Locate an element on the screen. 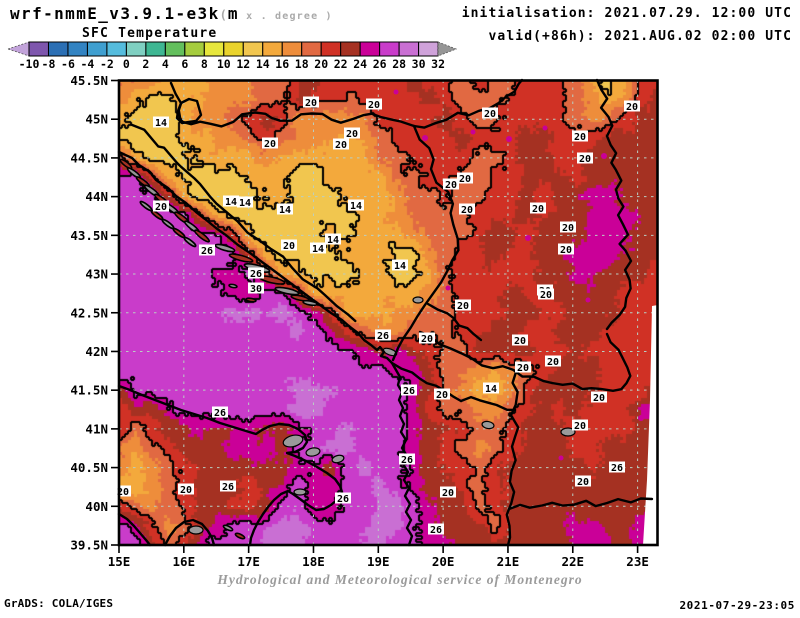 Image resolution: width=800 pixels, height=618 pixels. model-title-part: wrf-nmmE_v3.9.1-e3k is located at coordinates (115, 13).